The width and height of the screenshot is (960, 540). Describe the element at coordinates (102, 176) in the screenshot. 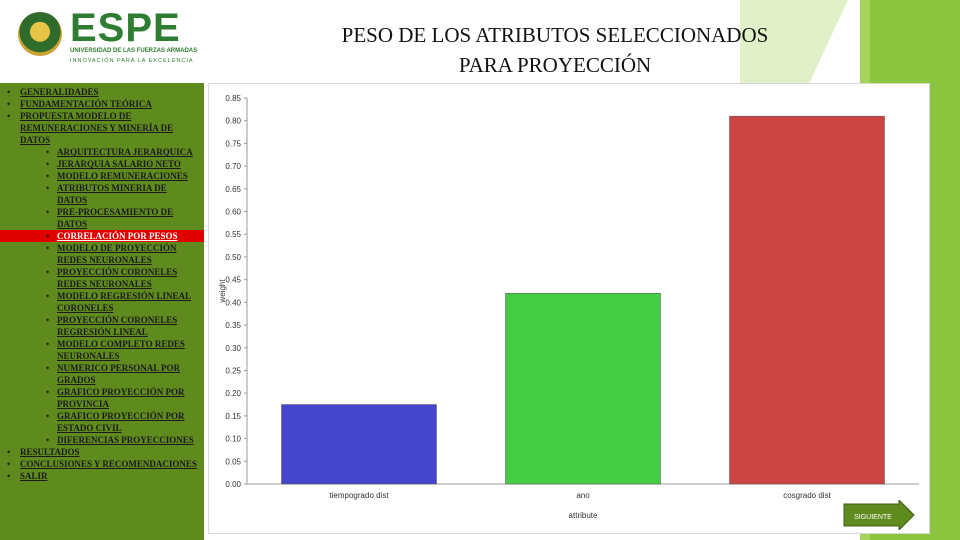

I see `sidebar-item-6: MODELO REMUNERACIONES` at that location.